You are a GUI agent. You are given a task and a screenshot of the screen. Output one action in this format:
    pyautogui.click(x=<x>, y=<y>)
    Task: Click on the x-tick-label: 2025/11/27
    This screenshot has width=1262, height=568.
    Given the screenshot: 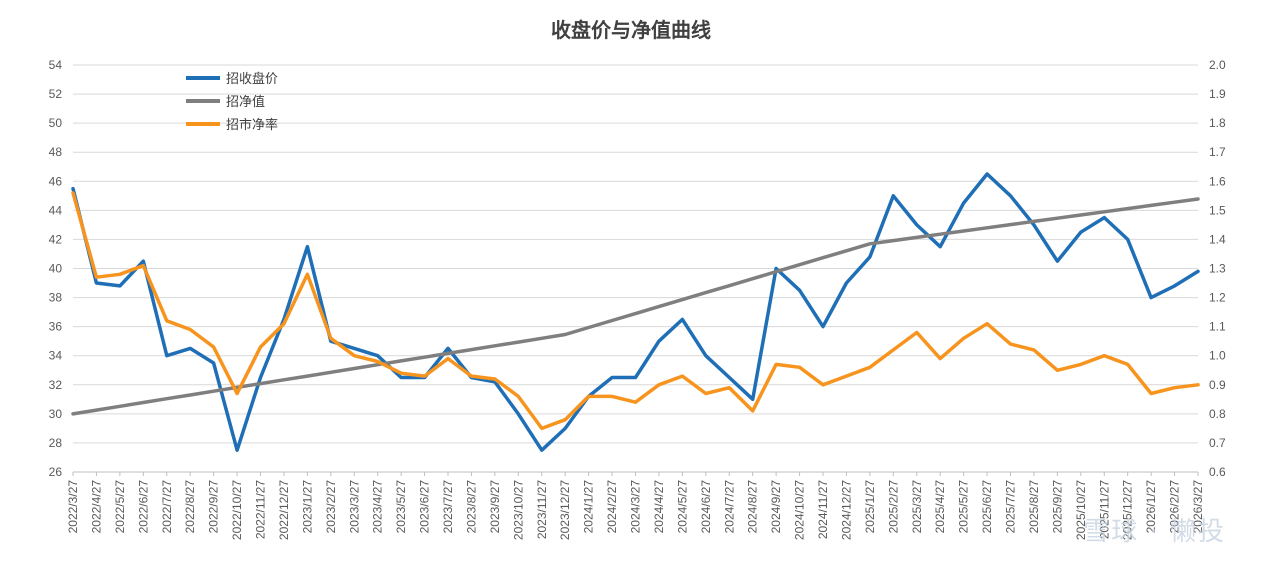 What is the action you would take?
    pyautogui.click(x=1104, y=509)
    